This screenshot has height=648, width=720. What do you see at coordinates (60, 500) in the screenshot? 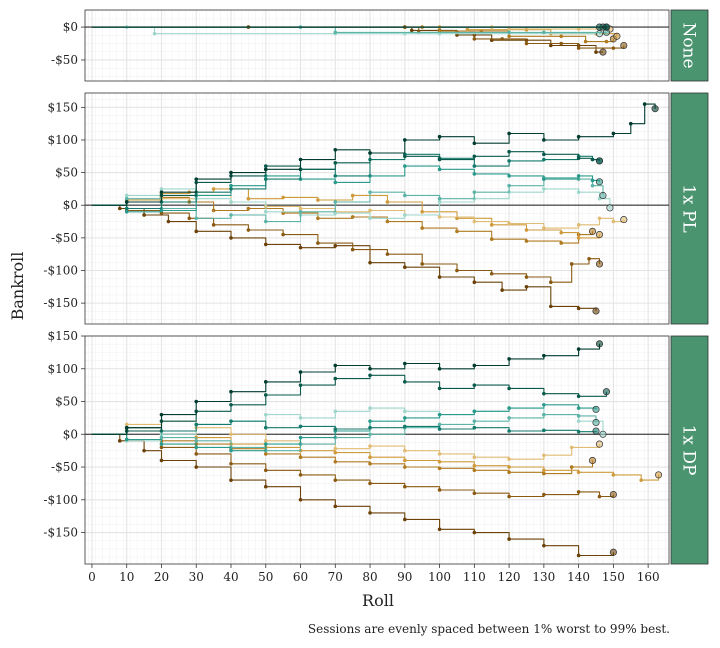
I see `y-tick-label: -$100` at bounding box center [60, 500].